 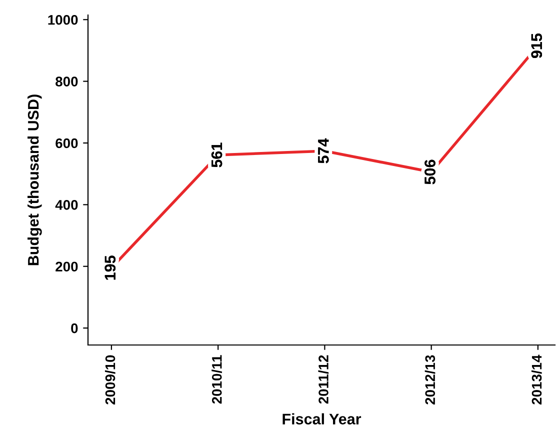 What do you see at coordinates (536, 46) in the screenshot?
I see `data-label: 915` at bounding box center [536, 46].